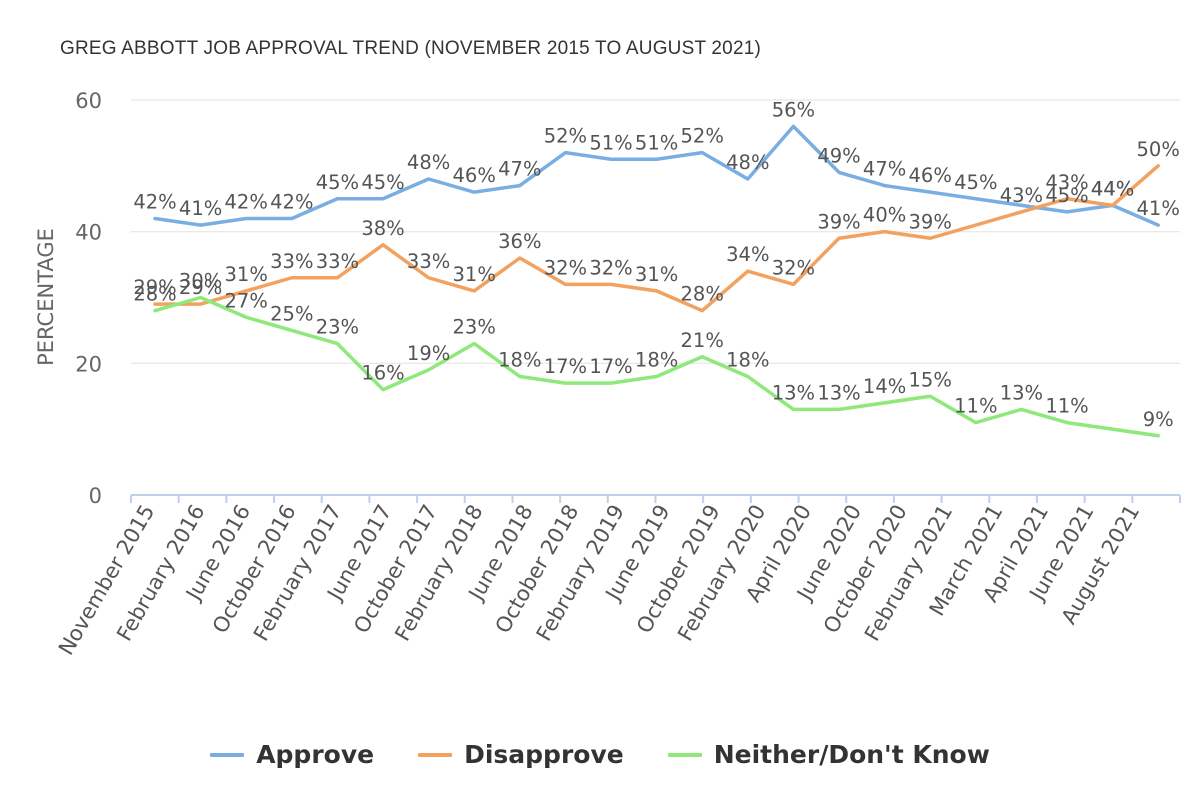  What do you see at coordinates (684, 754) in the screenshot?
I see `legend-swatch-neither` at bounding box center [684, 754].